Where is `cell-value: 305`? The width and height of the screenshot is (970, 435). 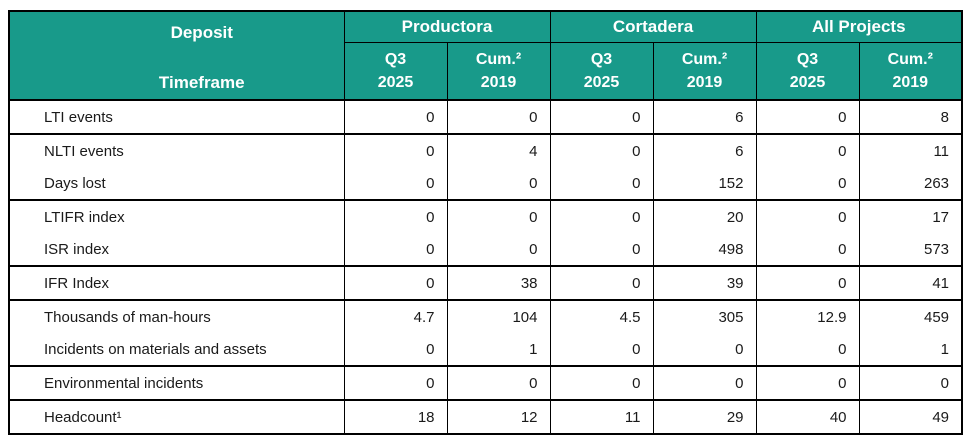 cell-value: 305 is located at coordinates (704, 316).